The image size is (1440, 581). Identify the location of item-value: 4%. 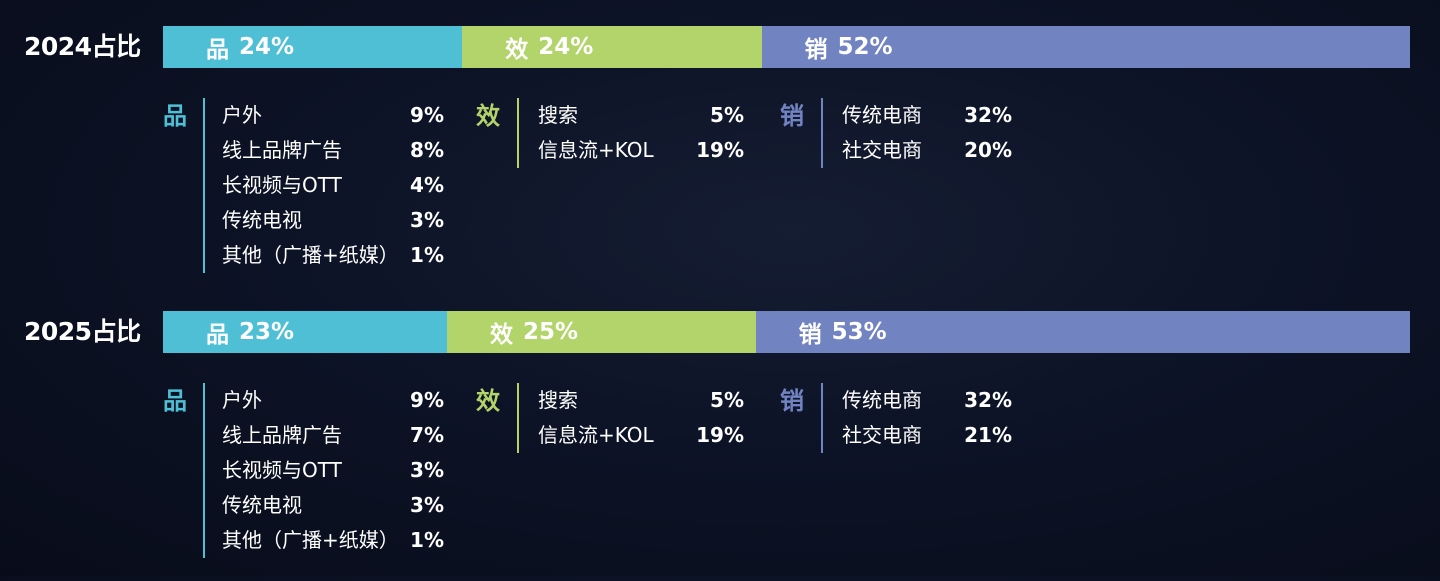
(427, 185).